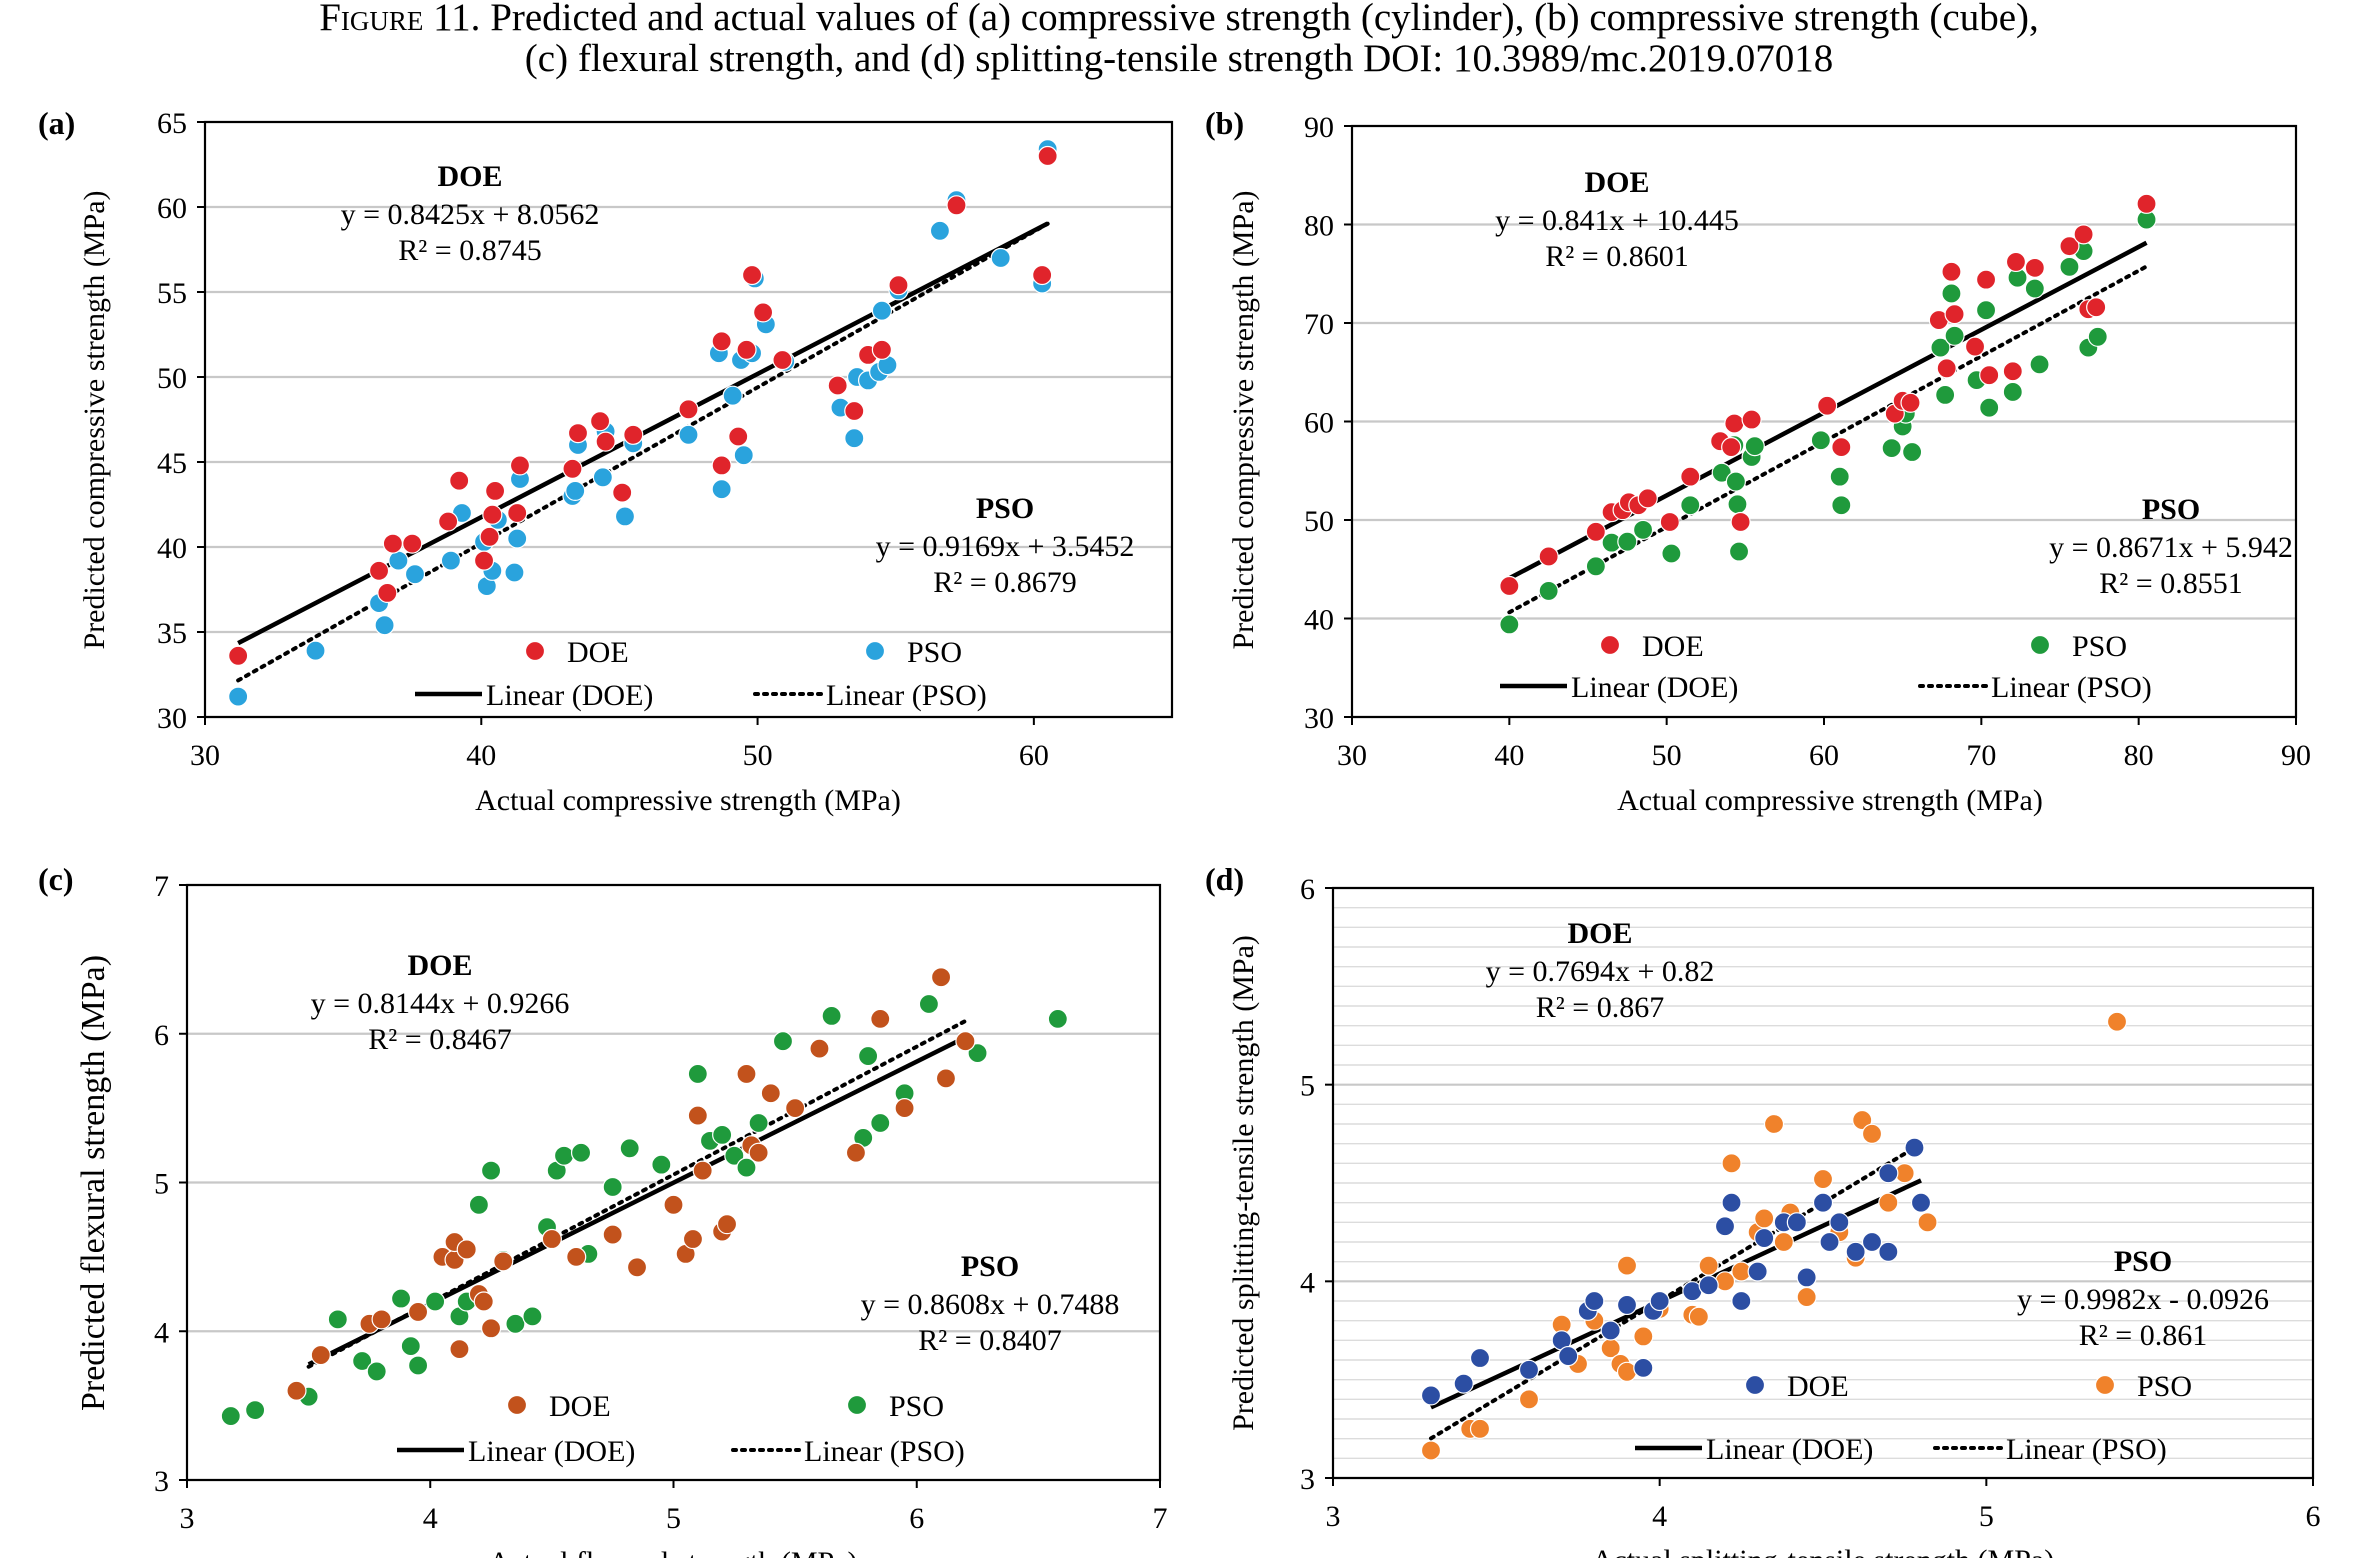 Image resolution: width=2358 pixels, height=1558 pixels. Describe the element at coordinates (1830, 800) in the screenshot. I see `x-axis-label: Actual compressive strength (MPa)` at that location.